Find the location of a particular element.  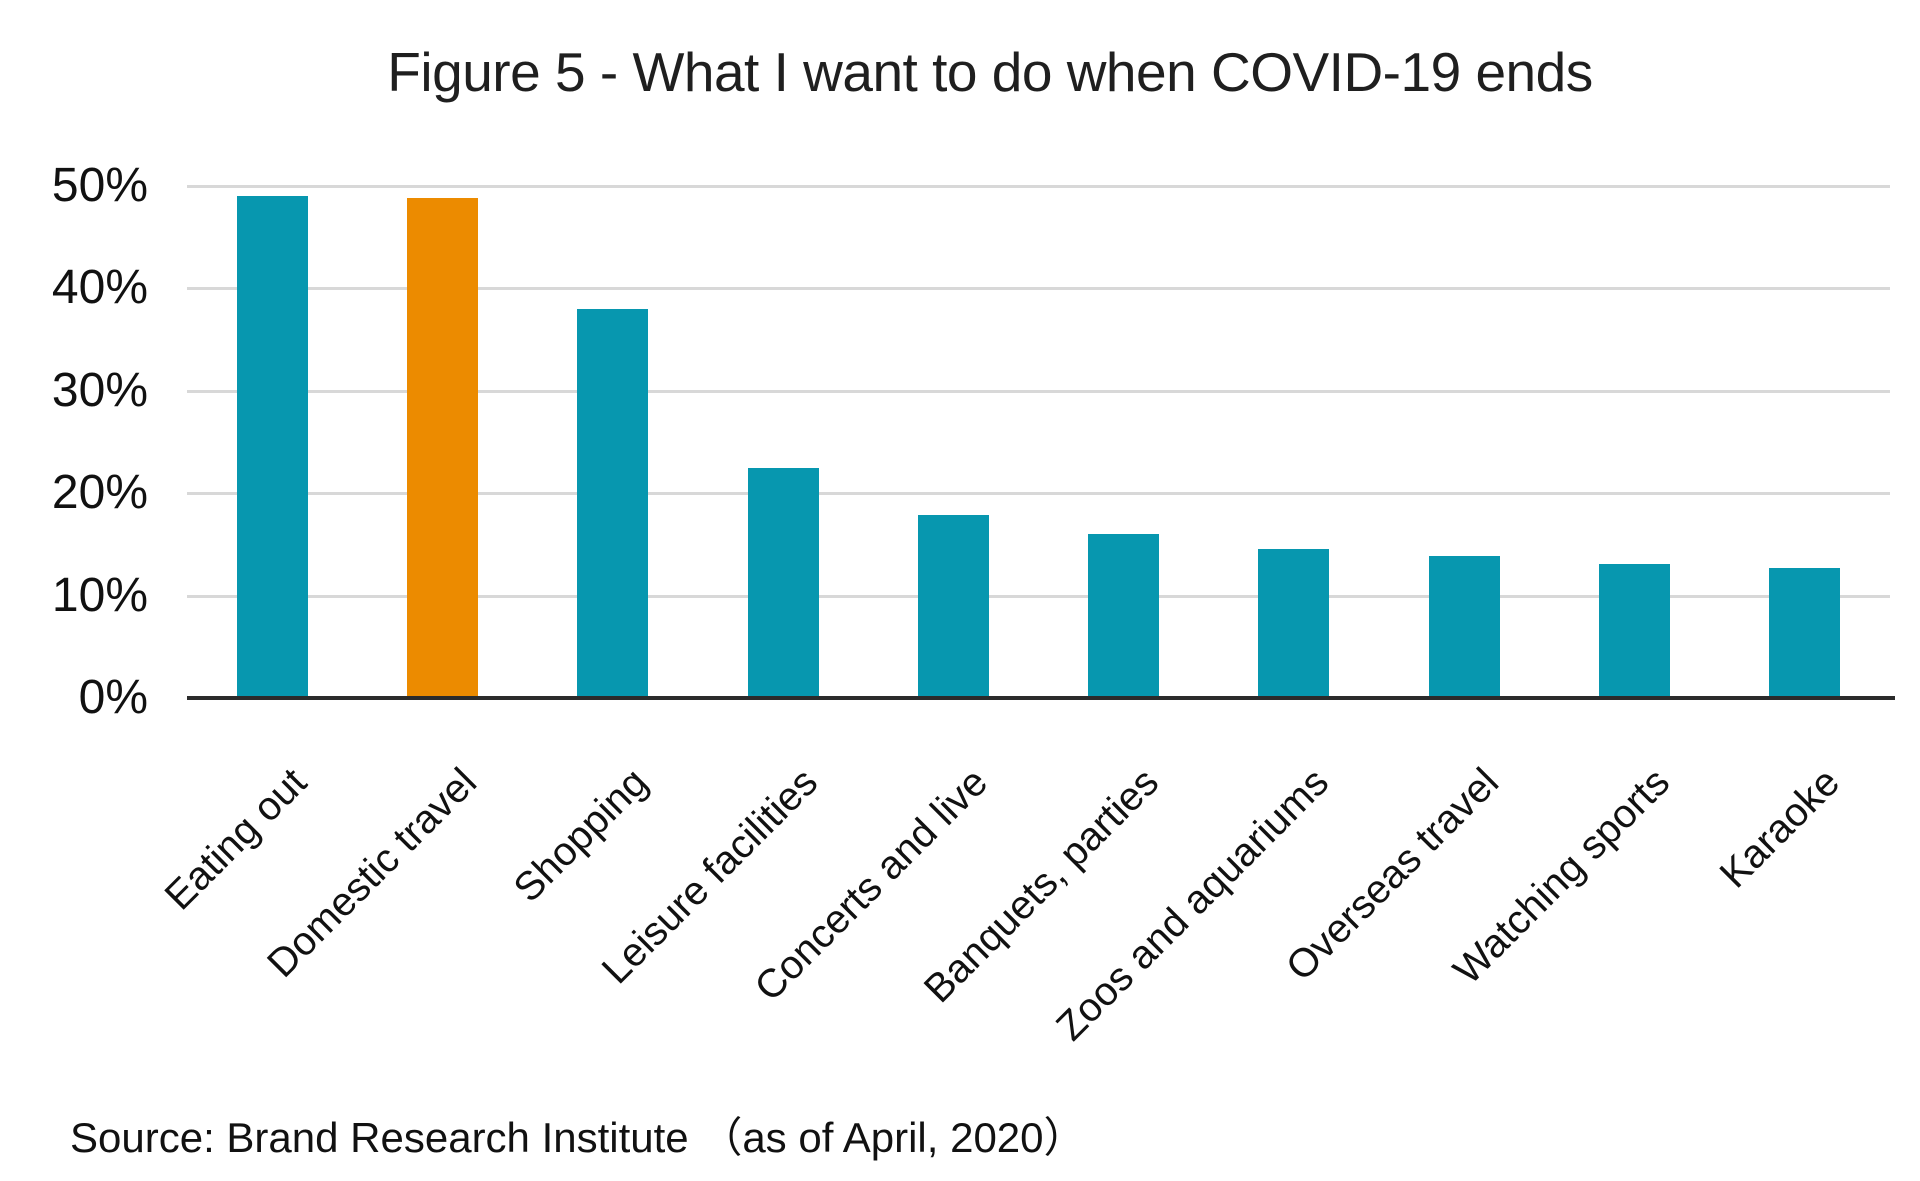

bar-leisure-facilities is located at coordinates (783, 583).